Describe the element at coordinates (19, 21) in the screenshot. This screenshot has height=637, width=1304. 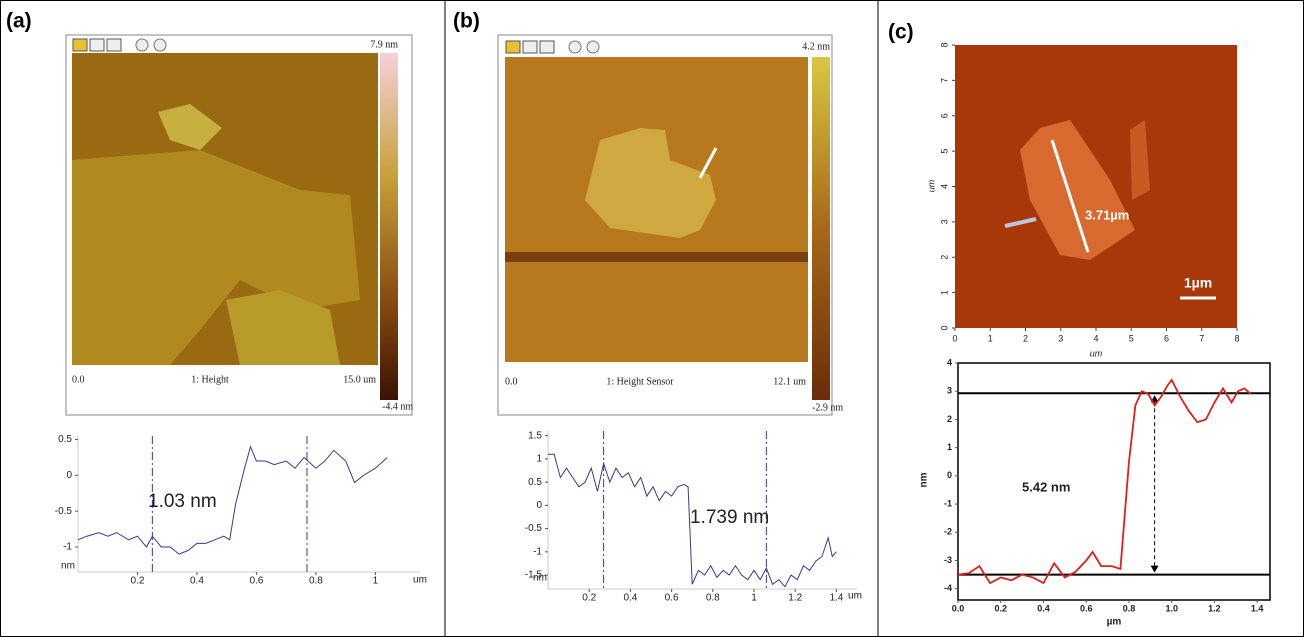
I see `panel-label: (a)` at that location.